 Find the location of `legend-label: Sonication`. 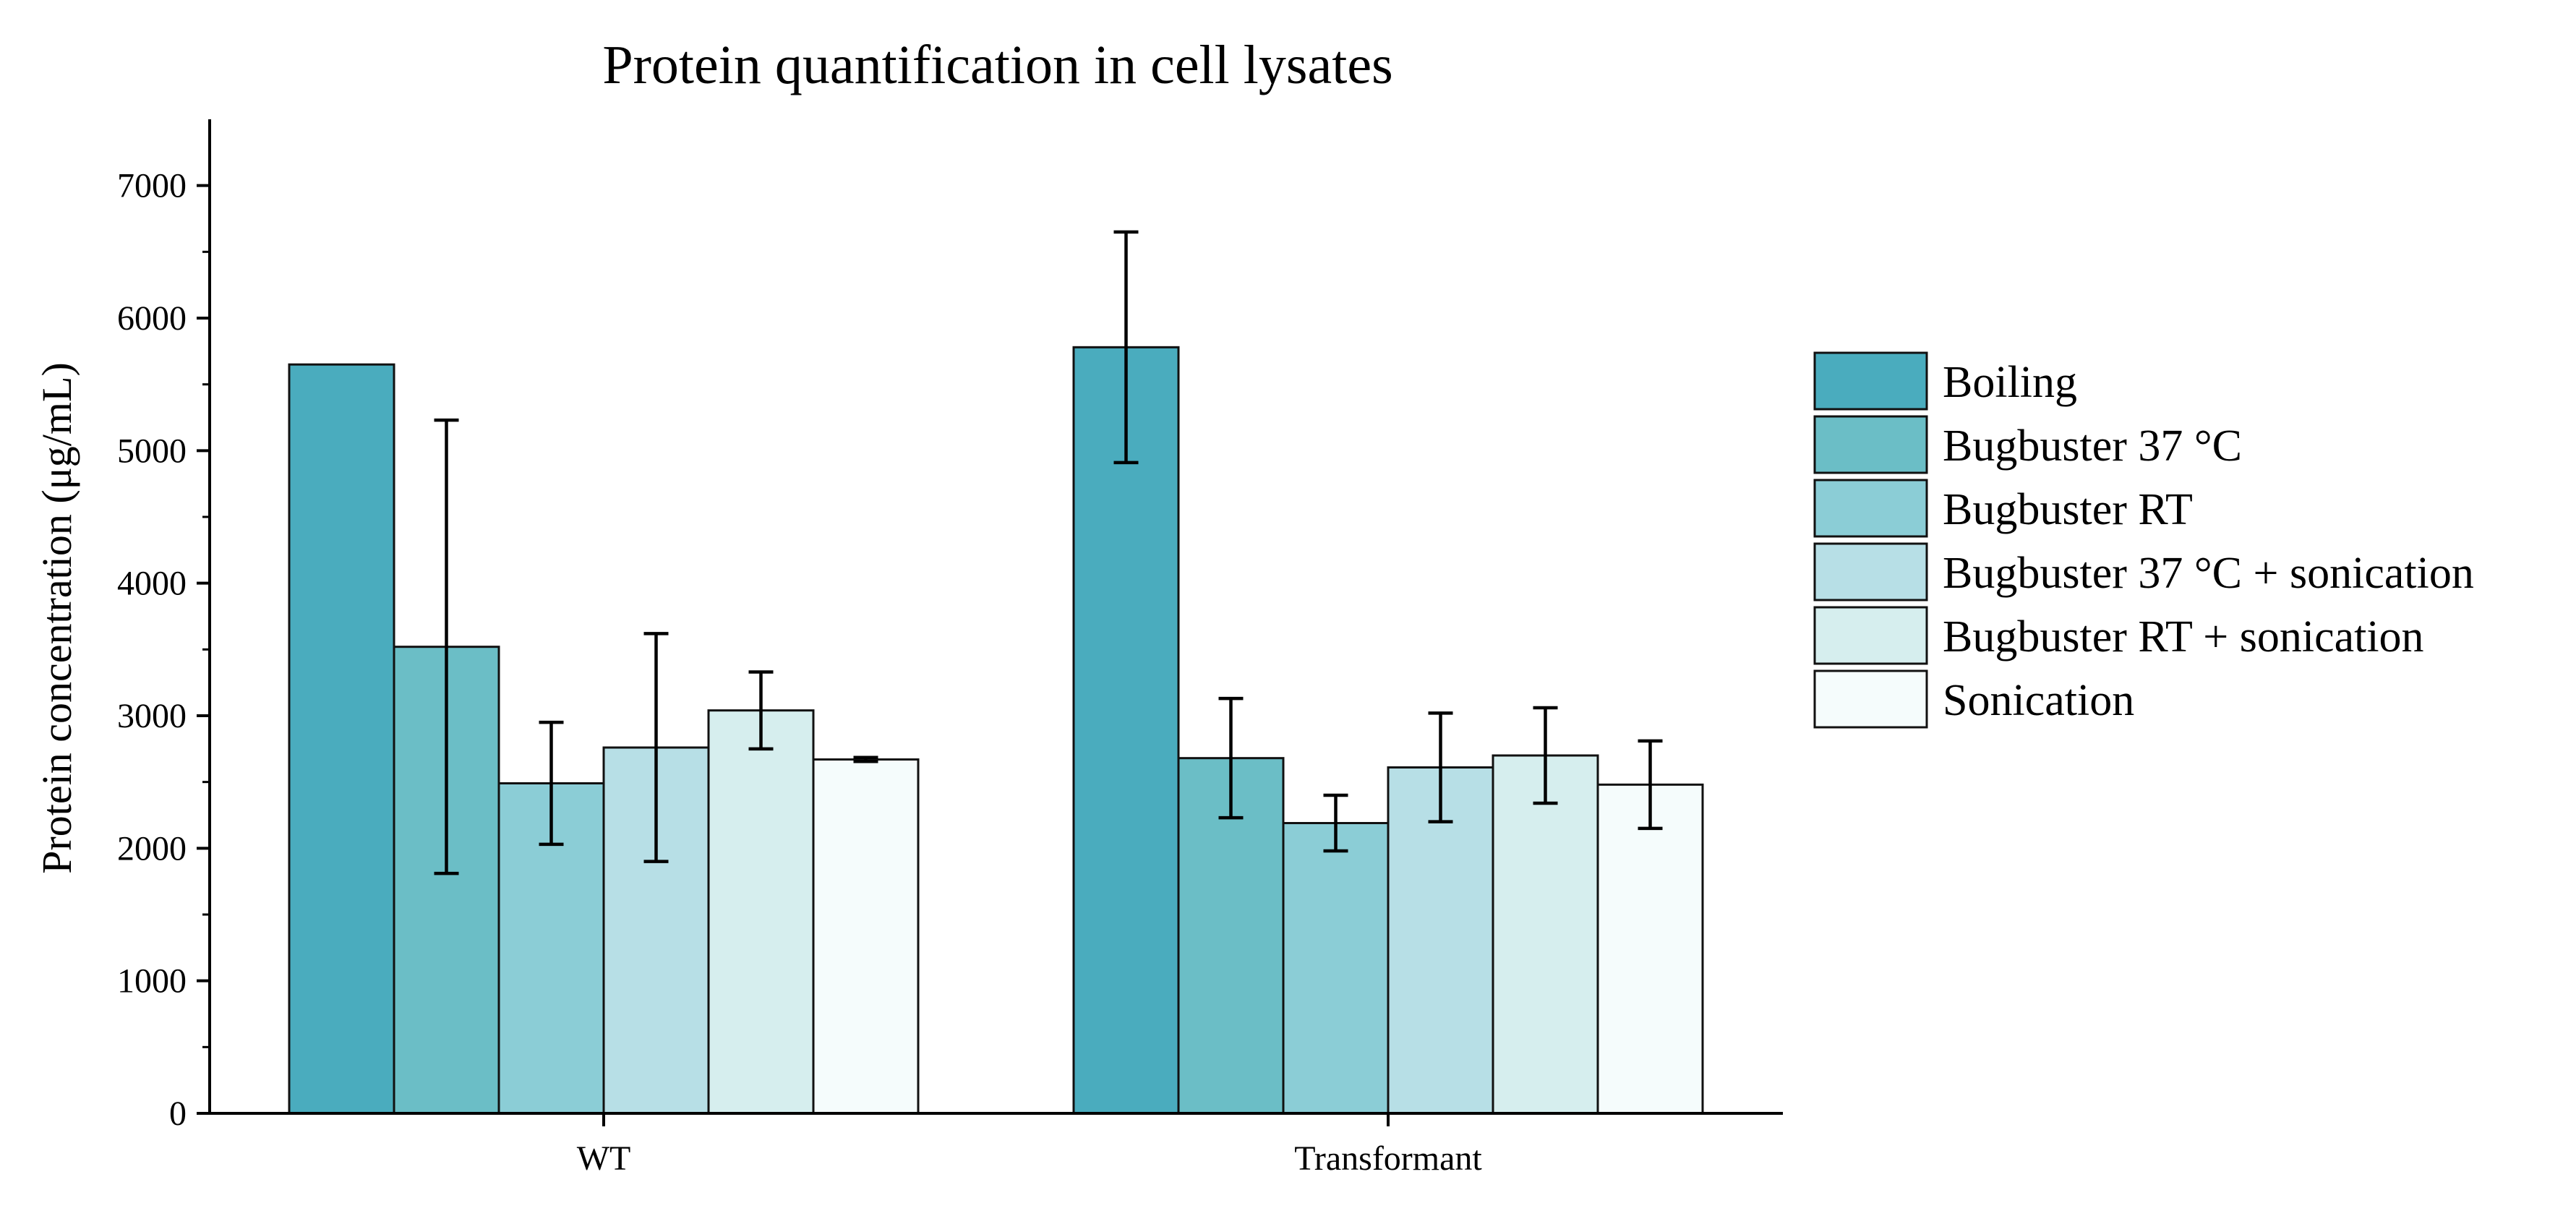

legend-label: Sonication is located at coordinates (2038, 700).